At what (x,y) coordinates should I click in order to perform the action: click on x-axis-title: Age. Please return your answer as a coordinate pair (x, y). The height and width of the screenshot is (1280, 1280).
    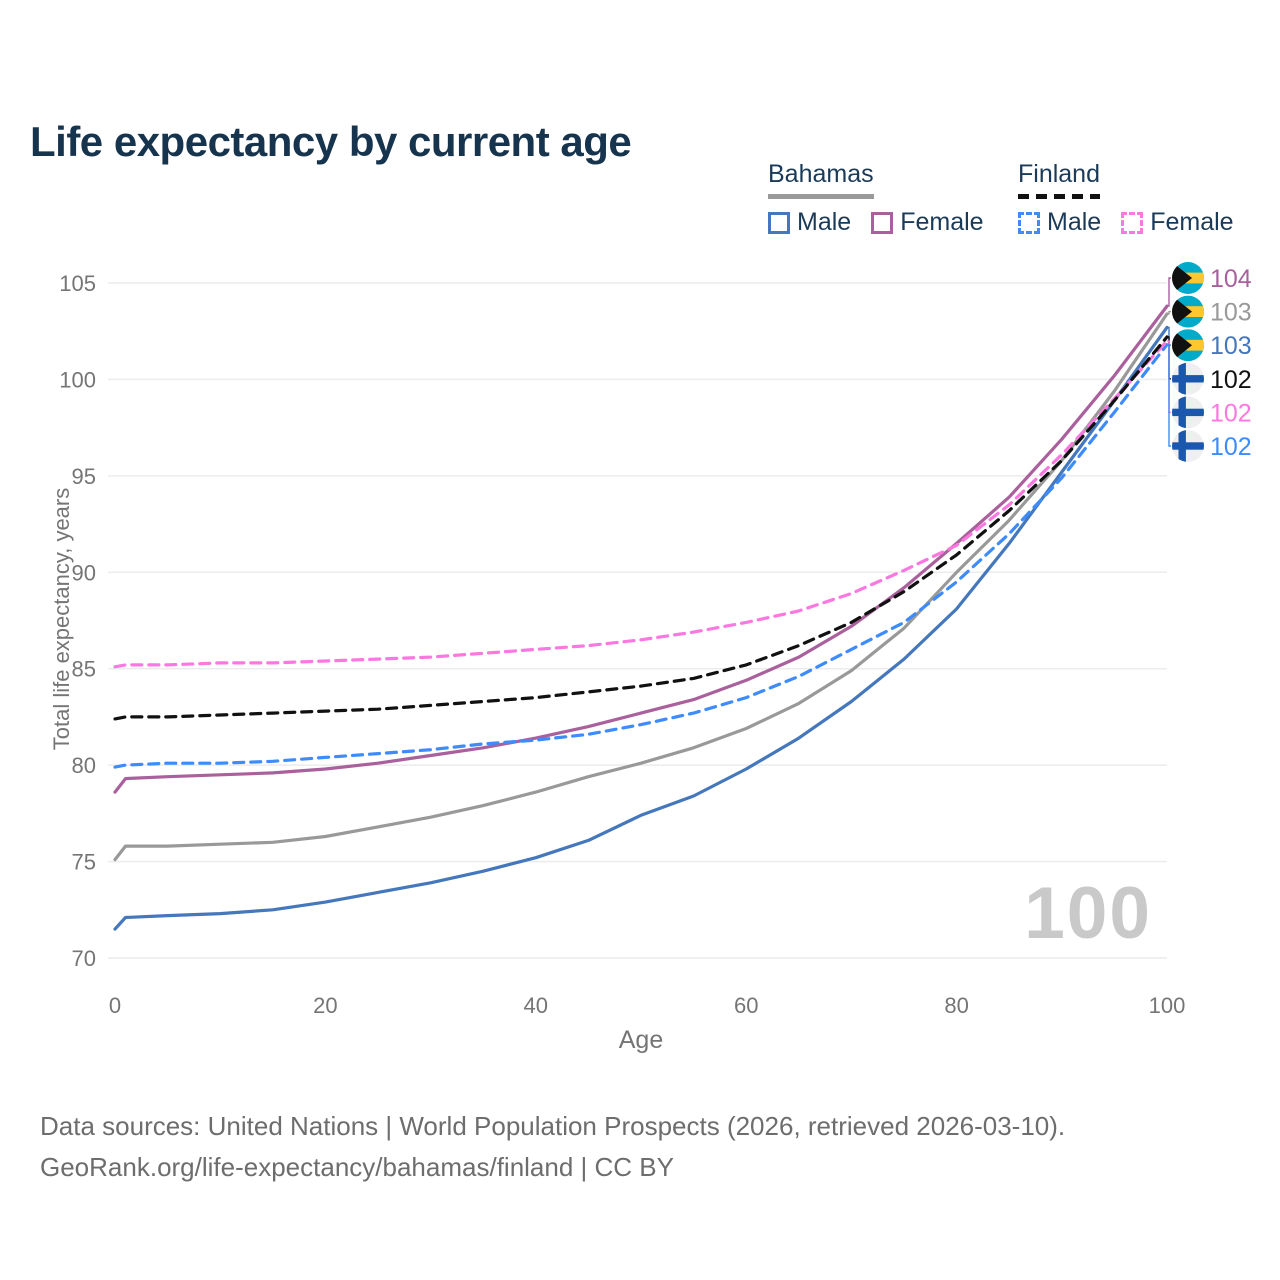
    Looking at the image, I should click on (641, 1040).